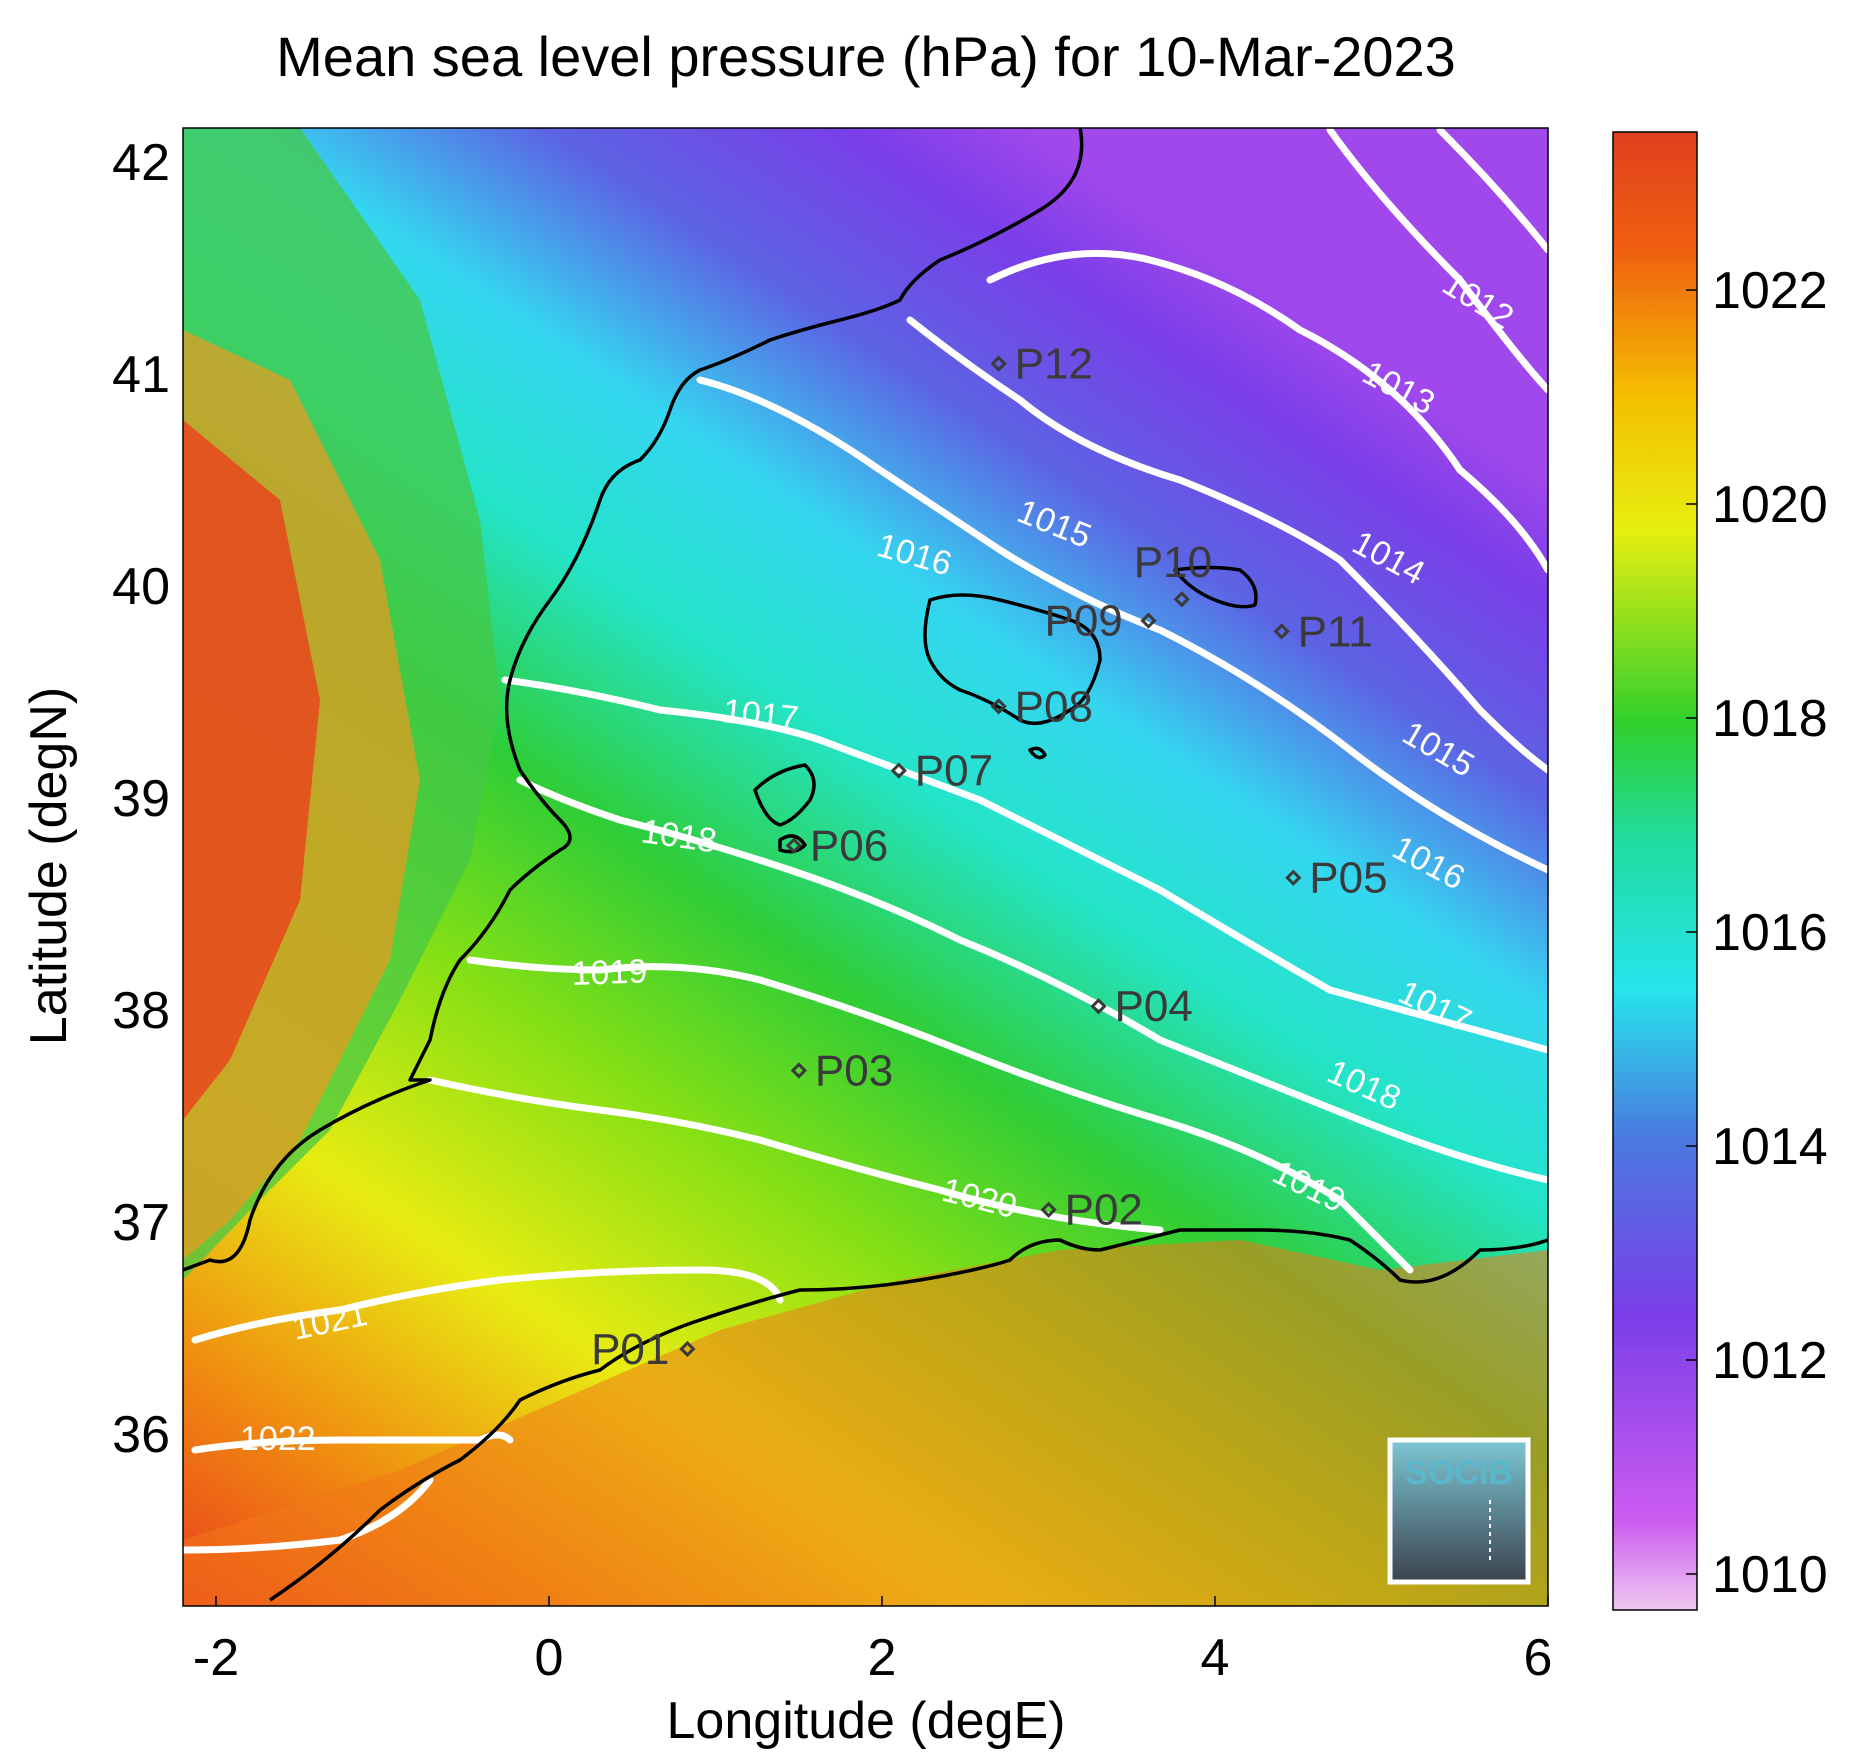  Describe the element at coordinates (1691, 932) in the screenshot. I see `colorbar-ticks` at that location.